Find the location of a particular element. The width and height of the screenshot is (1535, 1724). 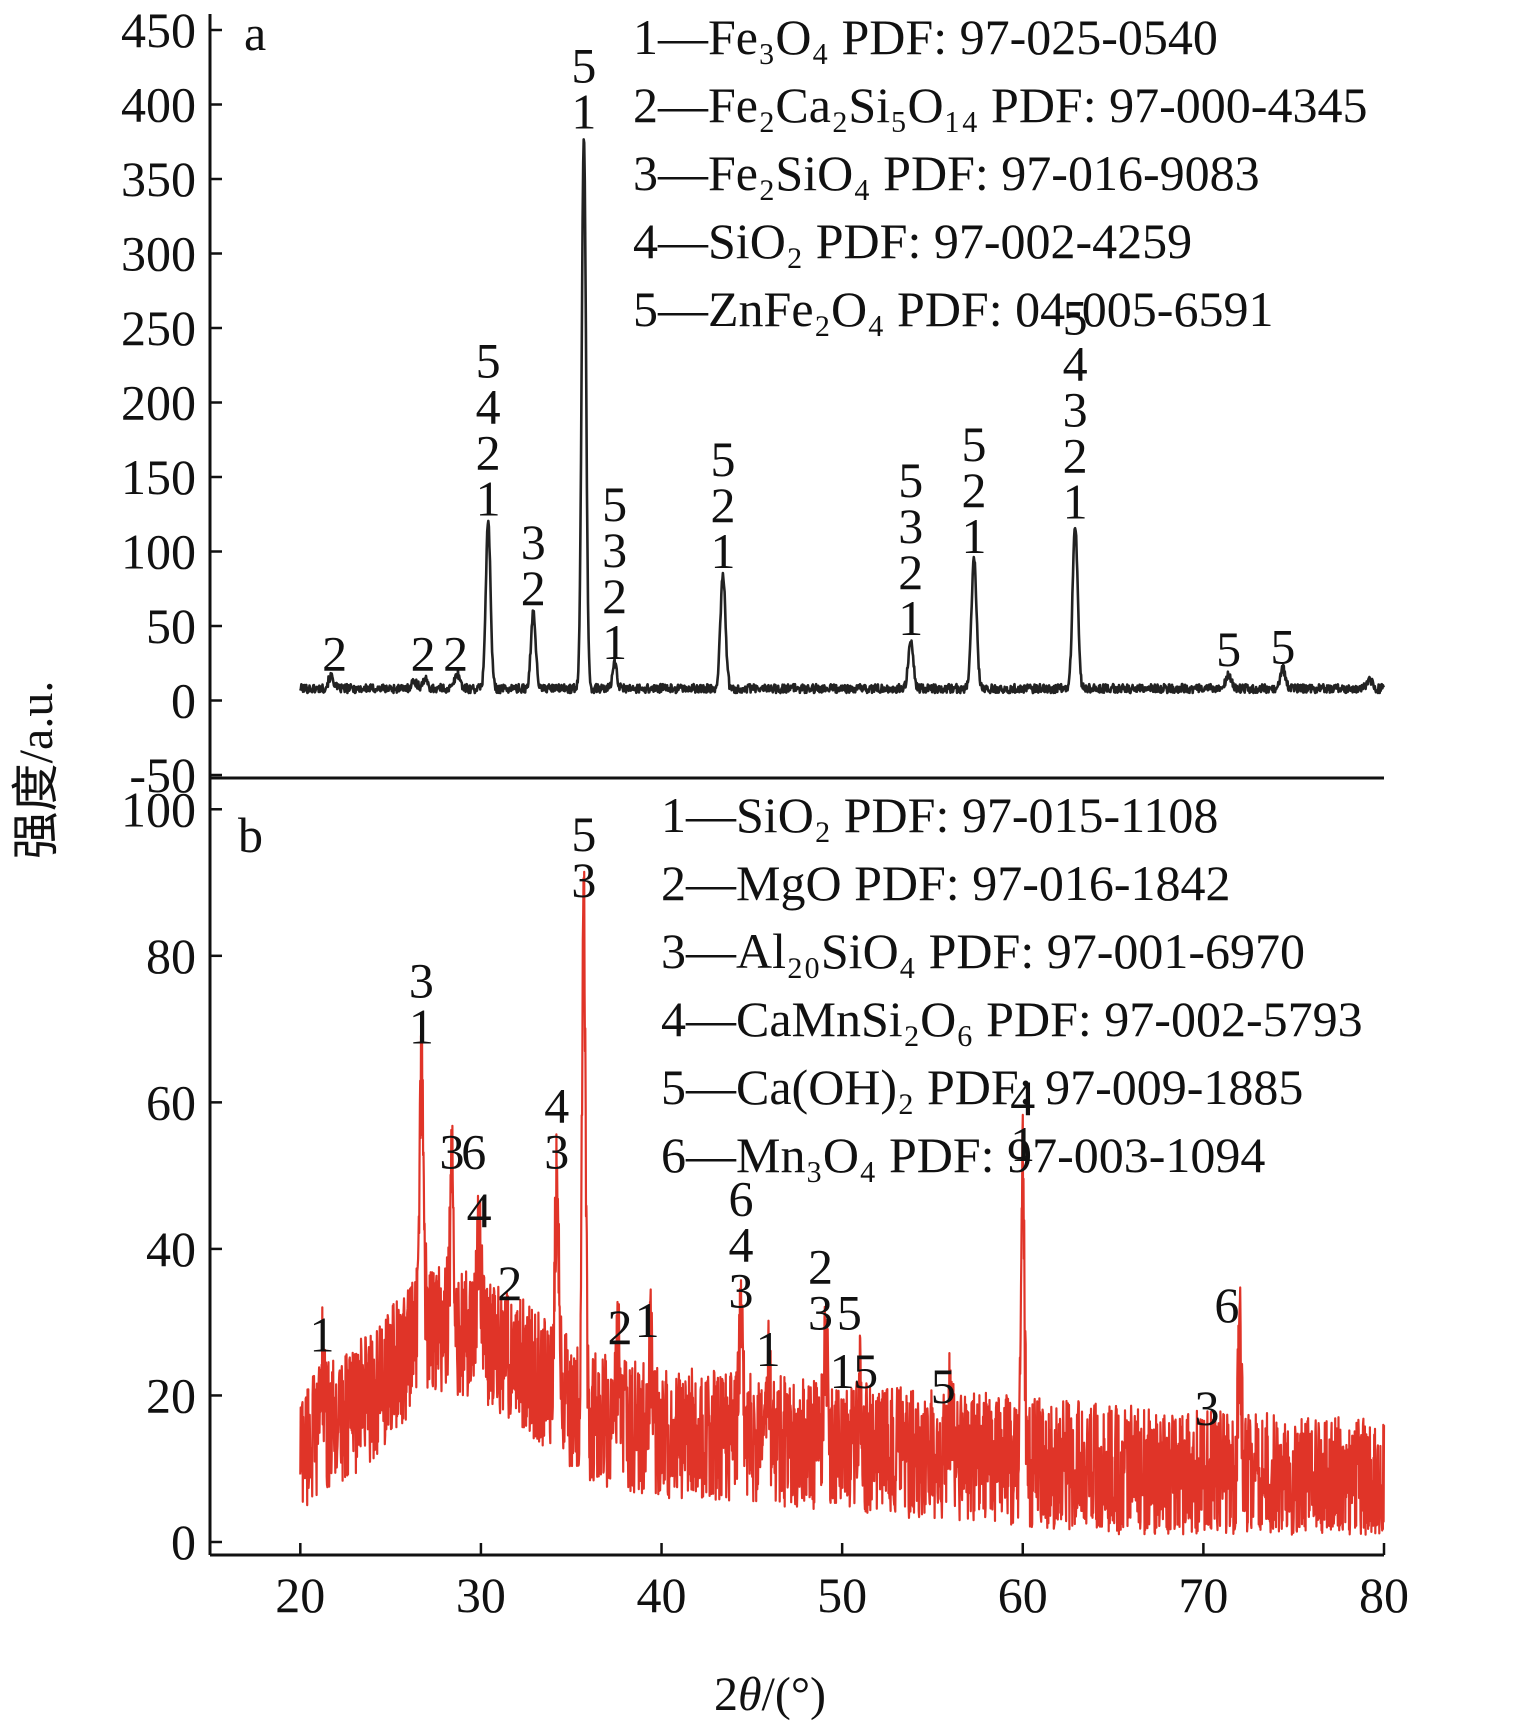

x-axis-title-theta: θ is located at coordinates (750, 1694).